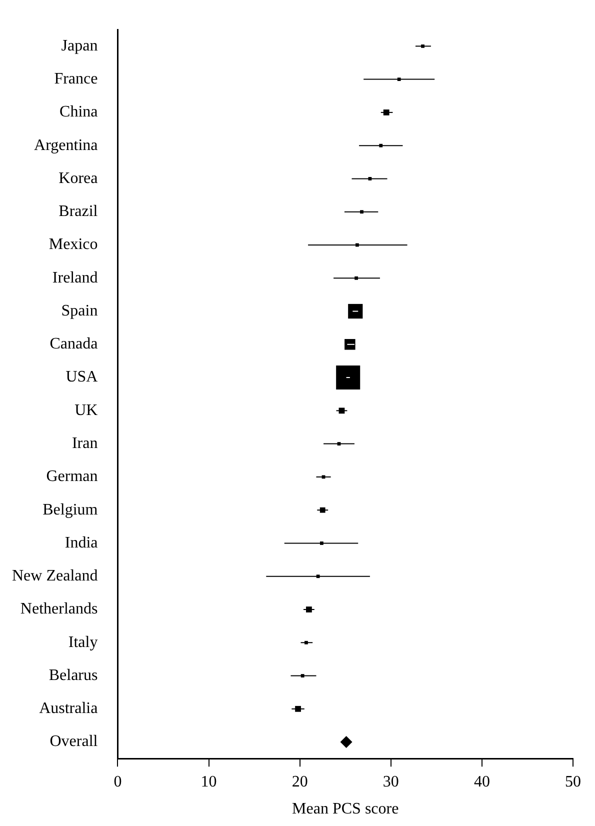 The height and width of the screenshot is (826, 595). What do you see at coordinates (482, 781) in the screenshot?
I see `x-tick-label: 40` at bounding box center [482, 781].